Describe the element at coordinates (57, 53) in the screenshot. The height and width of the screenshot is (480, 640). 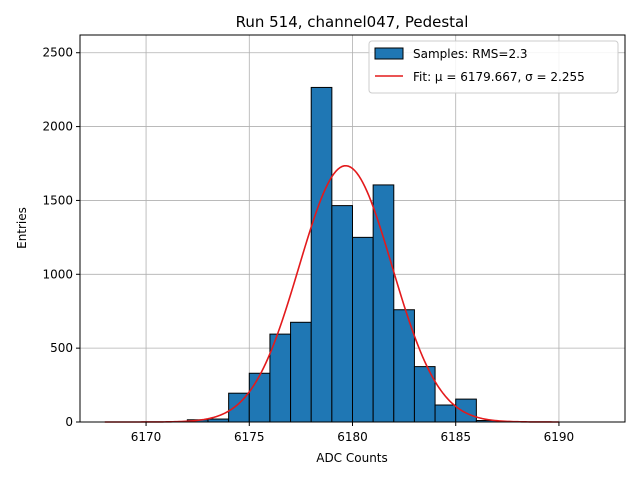
I see `y-tick-label: 2500` at that location.